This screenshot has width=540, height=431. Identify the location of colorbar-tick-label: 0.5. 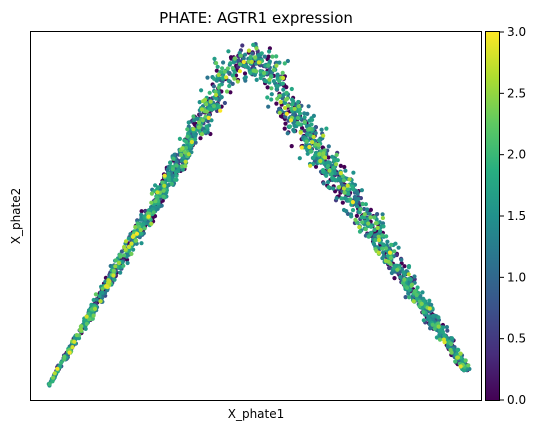
(516, 339).